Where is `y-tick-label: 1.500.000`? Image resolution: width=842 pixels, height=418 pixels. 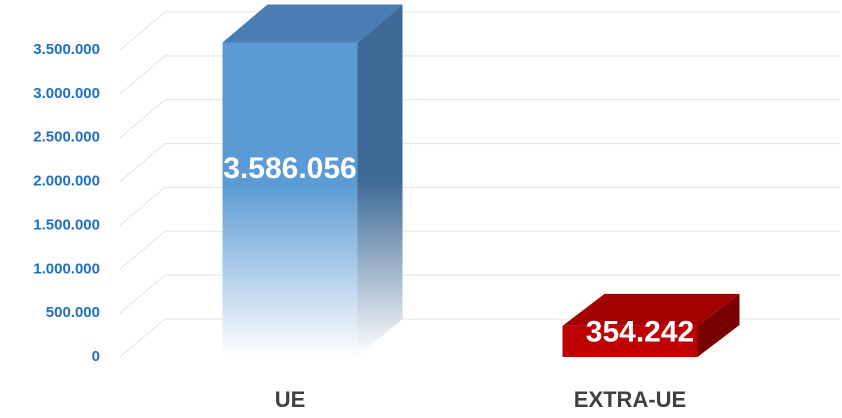 y-tick-label: 1.500.000 is located at coordinates (66, 224).